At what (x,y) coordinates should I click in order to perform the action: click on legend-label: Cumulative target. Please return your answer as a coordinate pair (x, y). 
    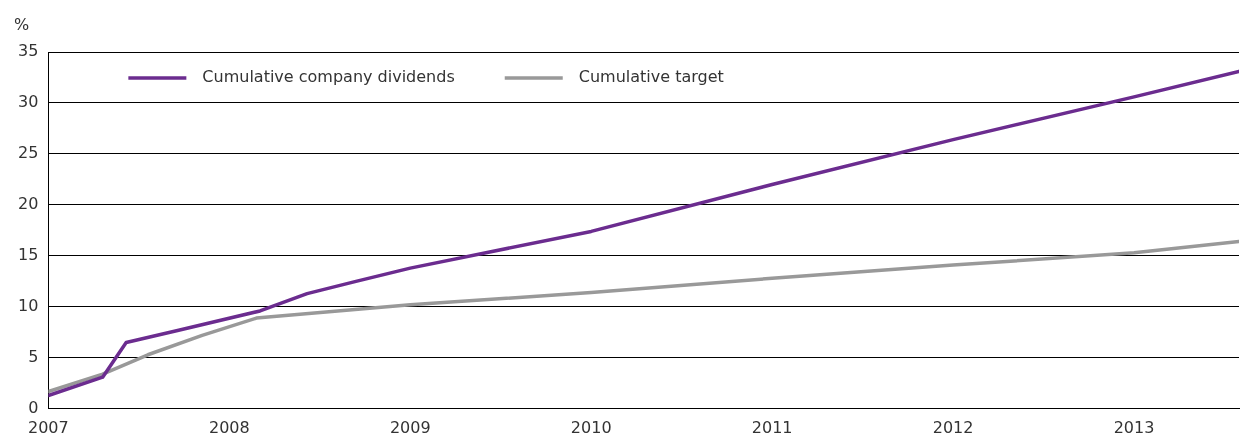
    Looking at the image, I should click on (651, 77).